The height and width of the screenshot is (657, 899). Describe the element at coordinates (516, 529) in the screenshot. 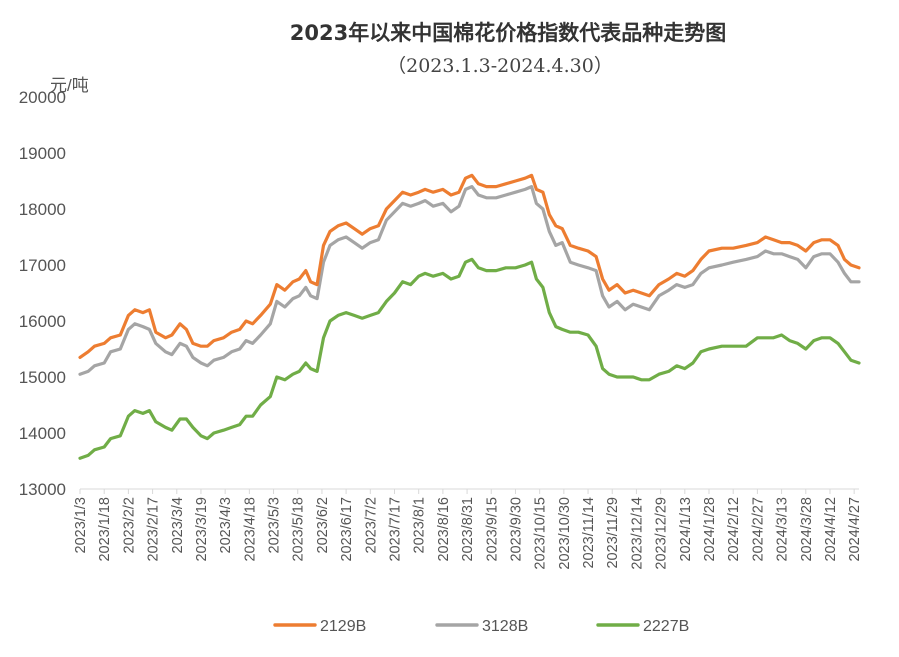

I see `x-tick-label: 2023/9/30` at that location.